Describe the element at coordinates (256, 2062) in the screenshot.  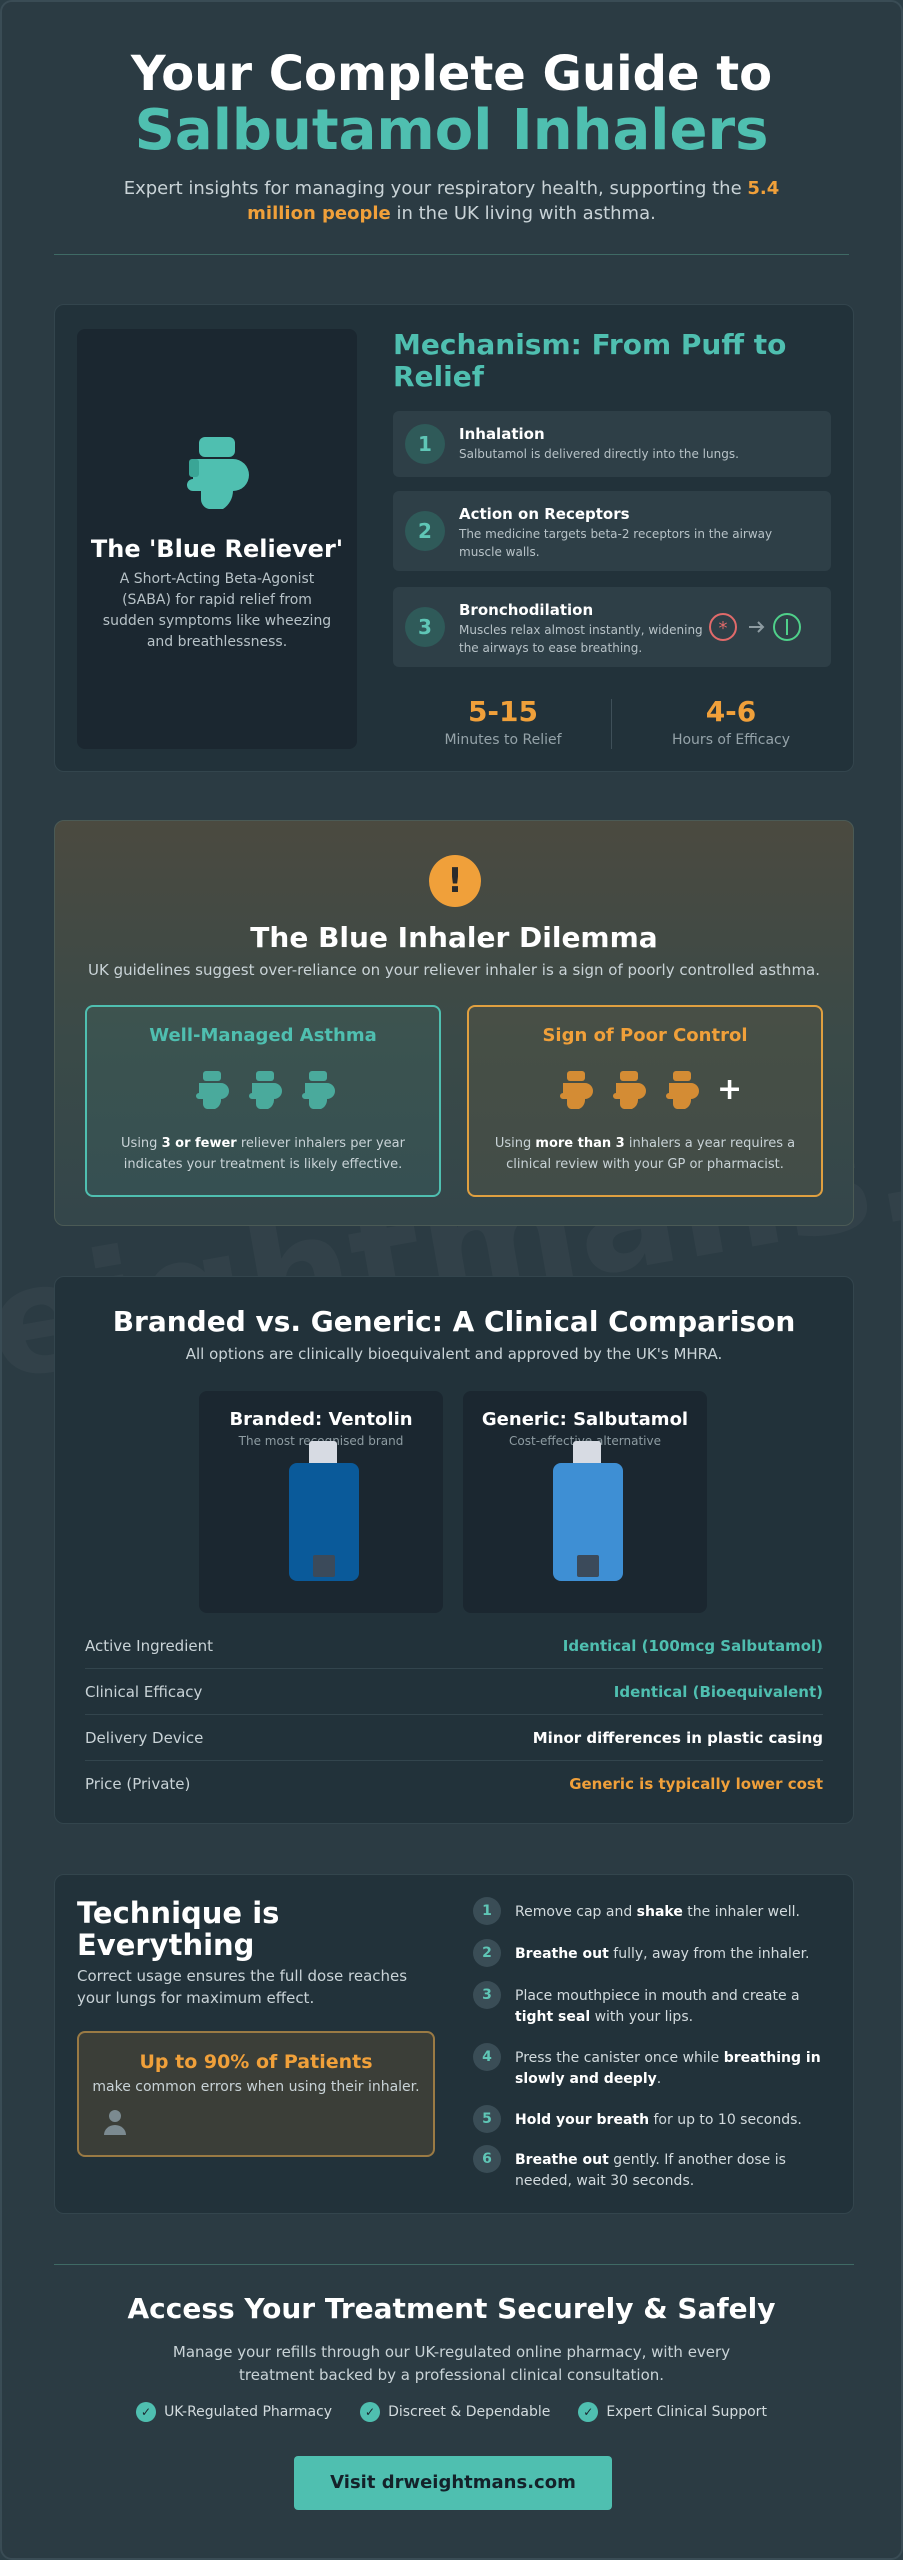
I see `callout-title: Up to 90% of Patients` at that location.